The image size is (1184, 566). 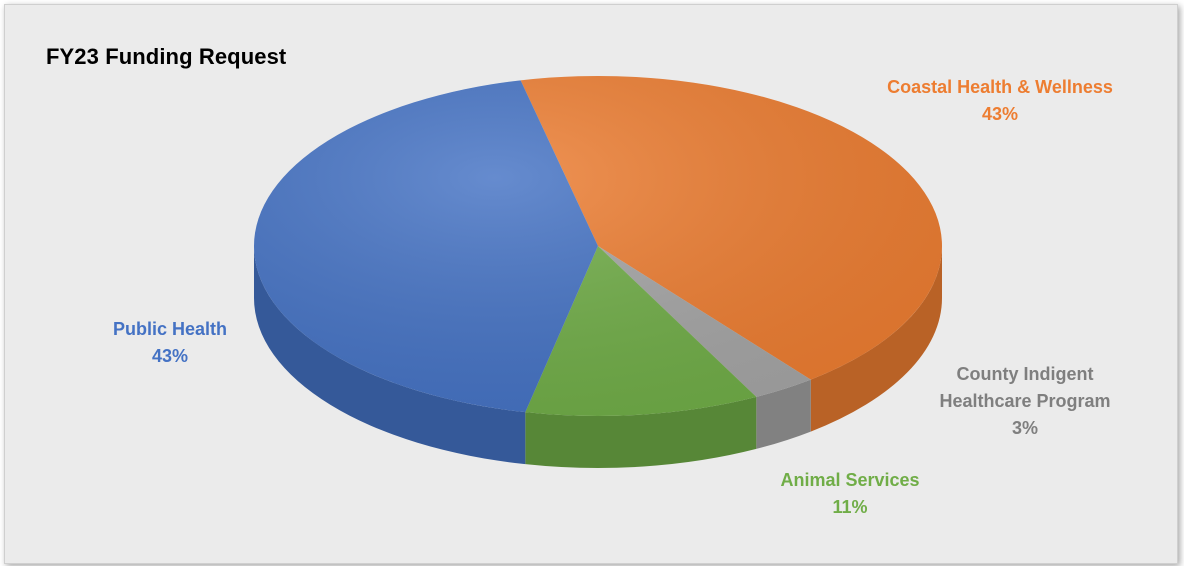 What do you see at coordinates (850, 494) in the screenshot?
I see `slice-label-animal-services: Animal Services 11%` at bounding box center [850, 494].